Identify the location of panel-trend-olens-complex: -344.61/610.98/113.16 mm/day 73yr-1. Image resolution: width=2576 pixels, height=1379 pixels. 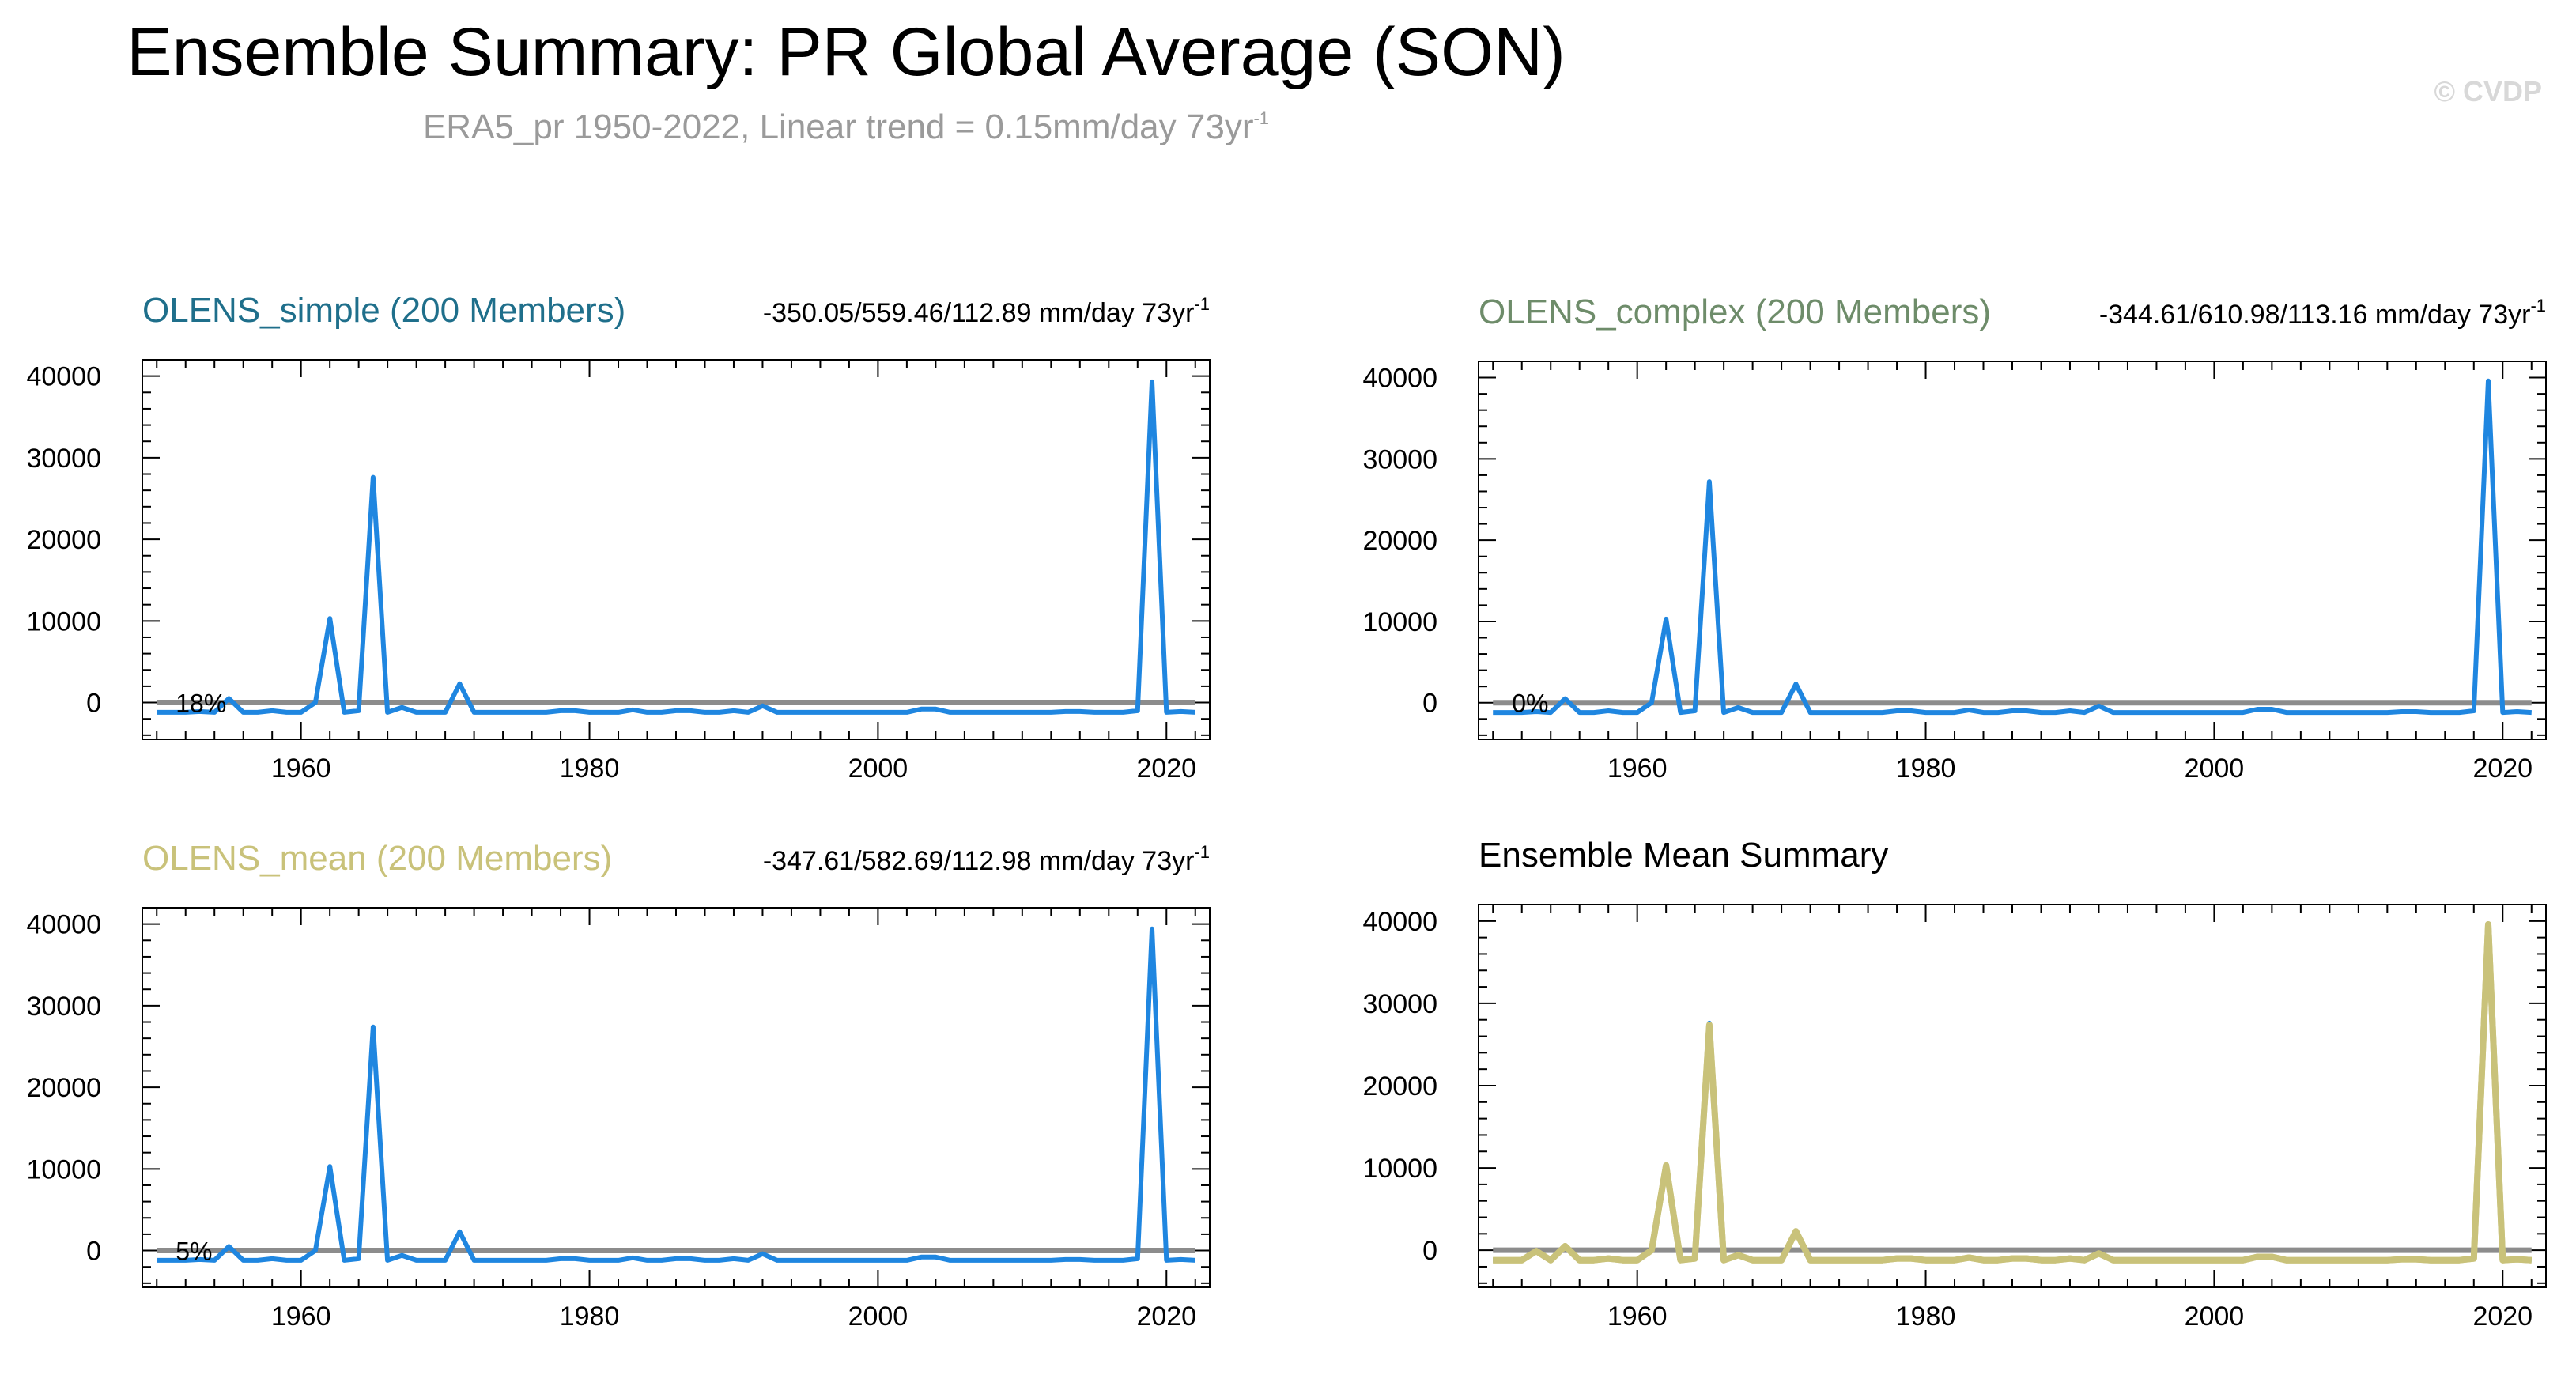
(2322, 313).